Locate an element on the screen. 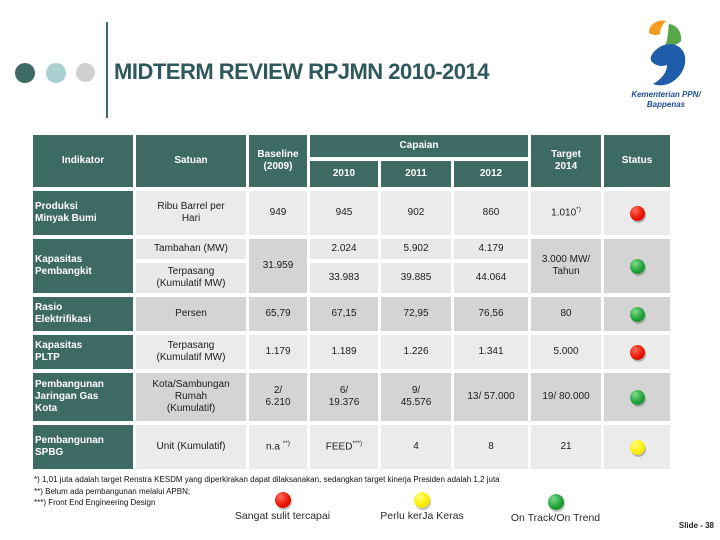 The width and height of the screenshot is (720, 540). header-divider-line is located at coordinates (107, 70).